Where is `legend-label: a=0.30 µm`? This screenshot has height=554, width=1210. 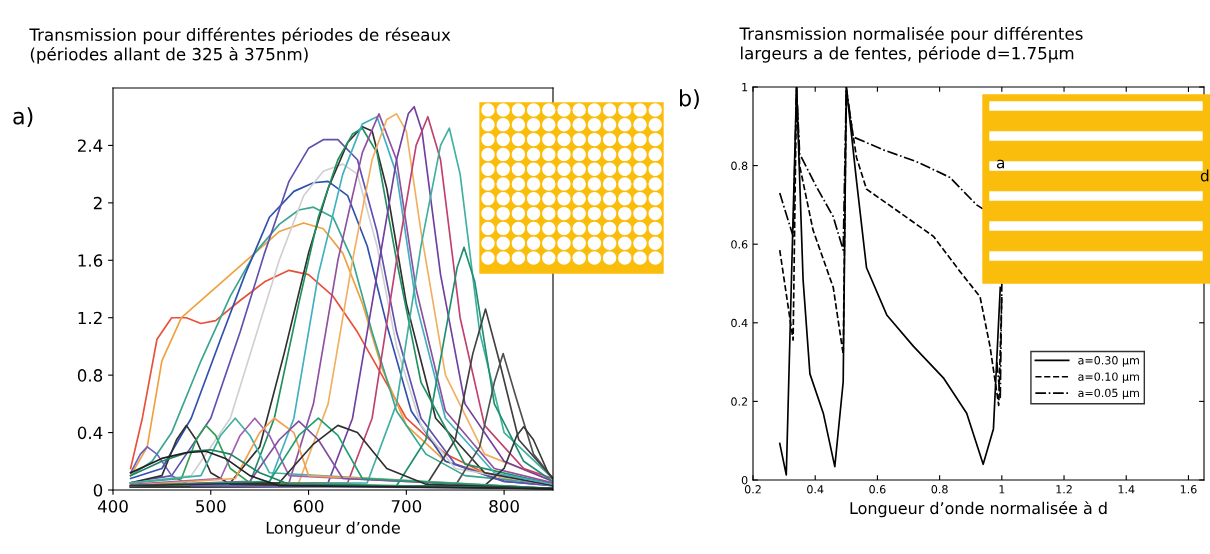
legend-label: a=0.30 µm is located at coordinates (1108, 361).